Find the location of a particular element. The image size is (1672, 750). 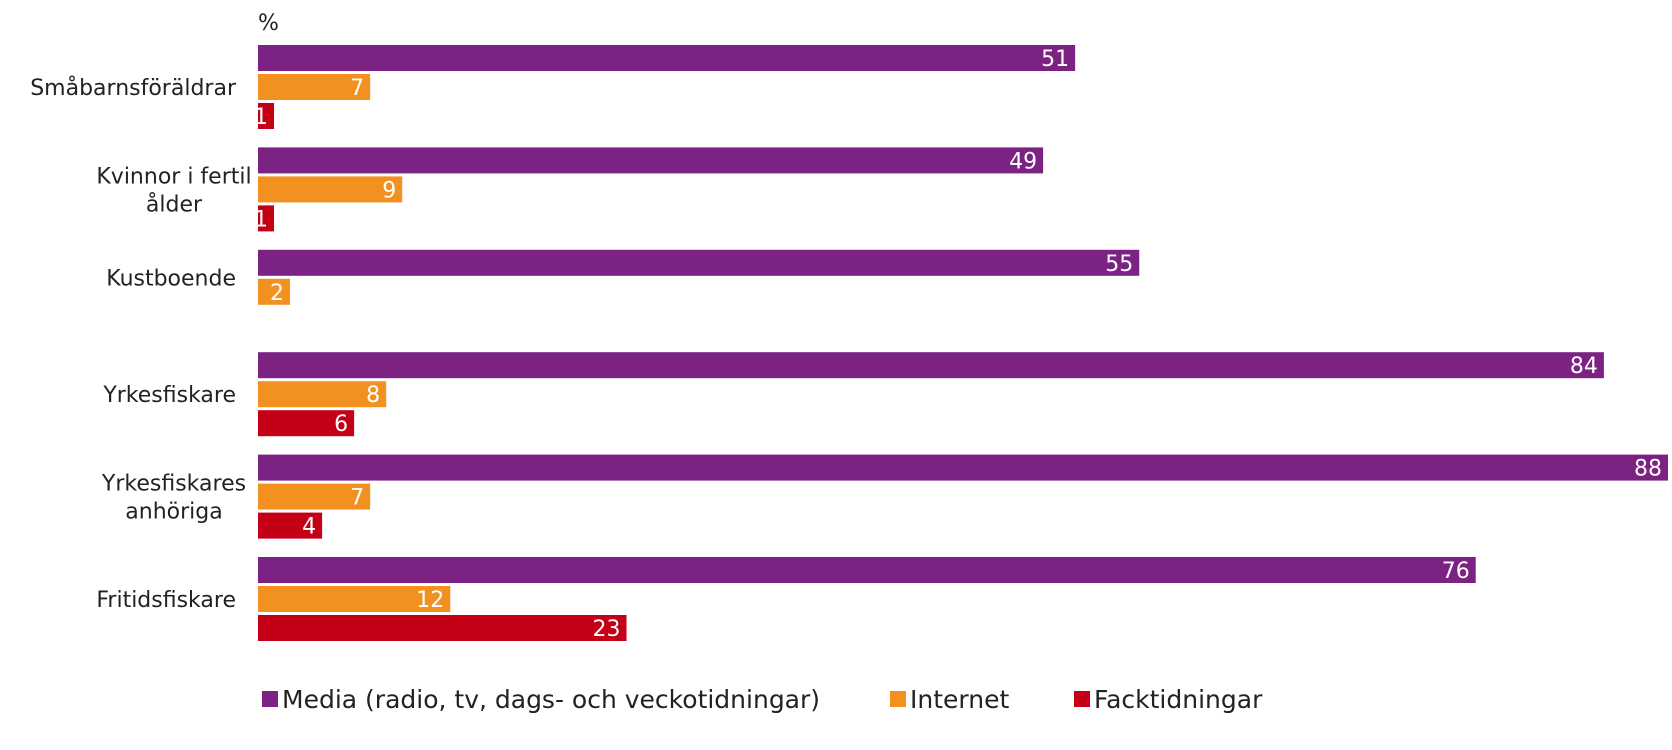

data-label: 51 is located at coordinates (1055, 59).